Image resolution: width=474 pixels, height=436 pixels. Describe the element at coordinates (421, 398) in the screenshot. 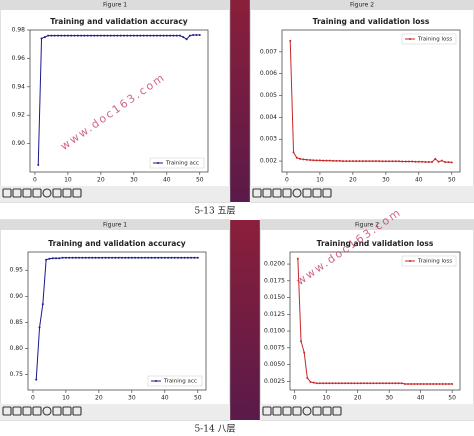

I see `x-tick-label: 40` at that location.